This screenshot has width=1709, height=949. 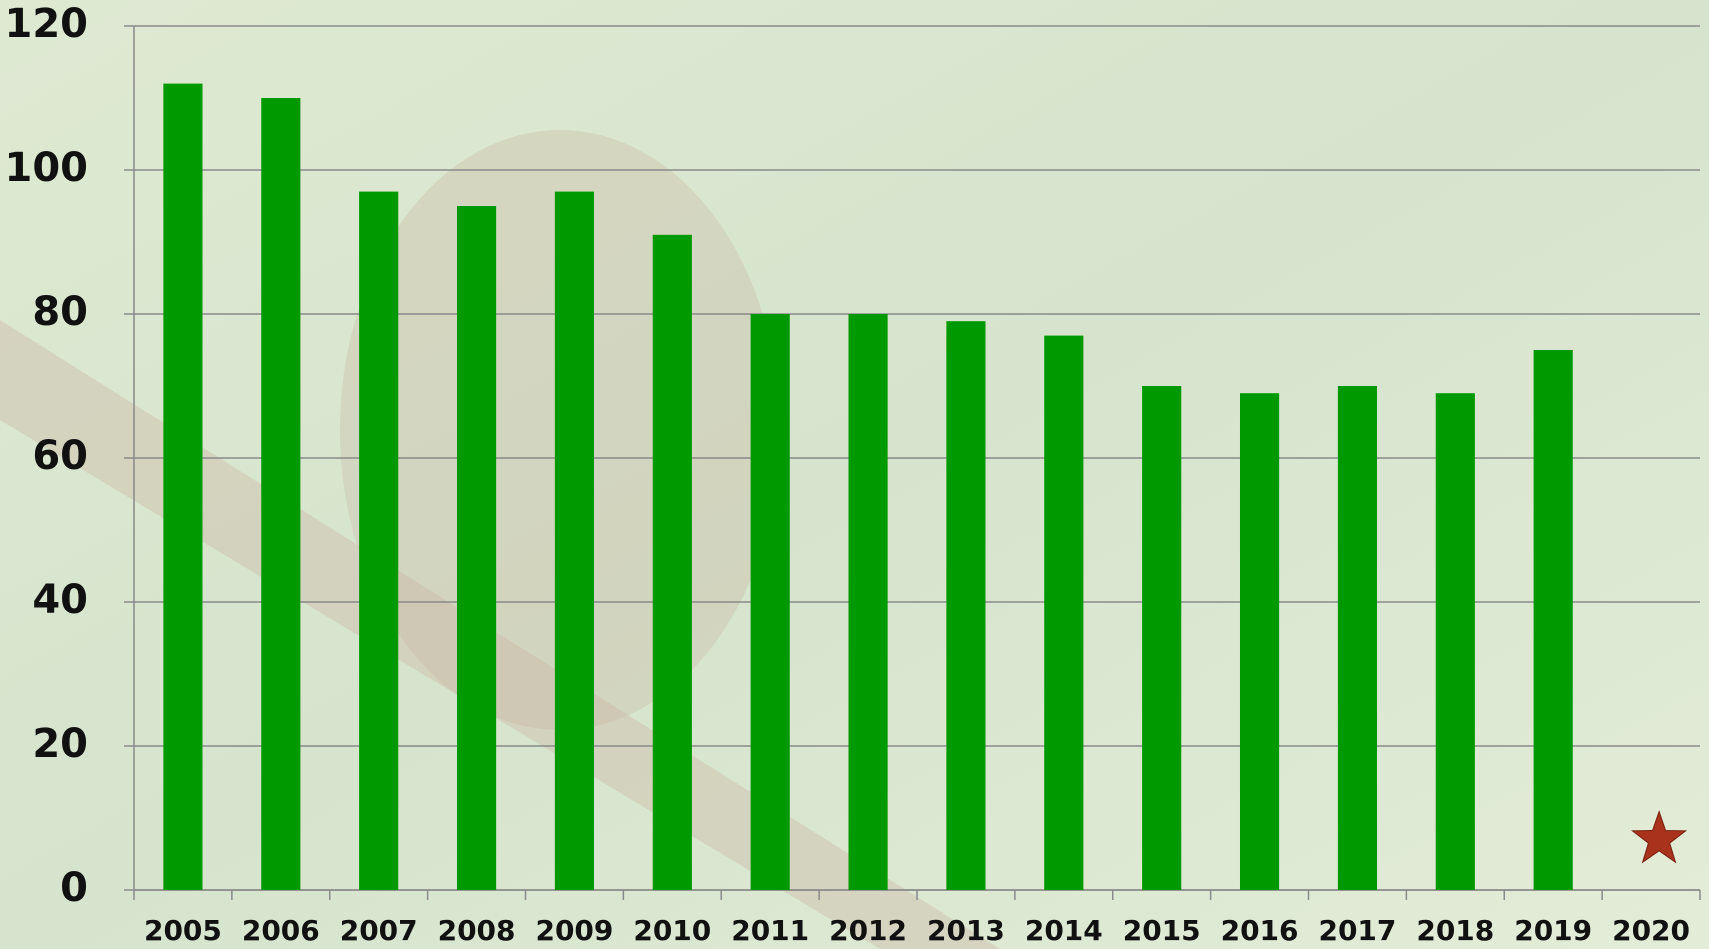 I want to click on x-tick-label: 2018, so click(x=1455, y=930).